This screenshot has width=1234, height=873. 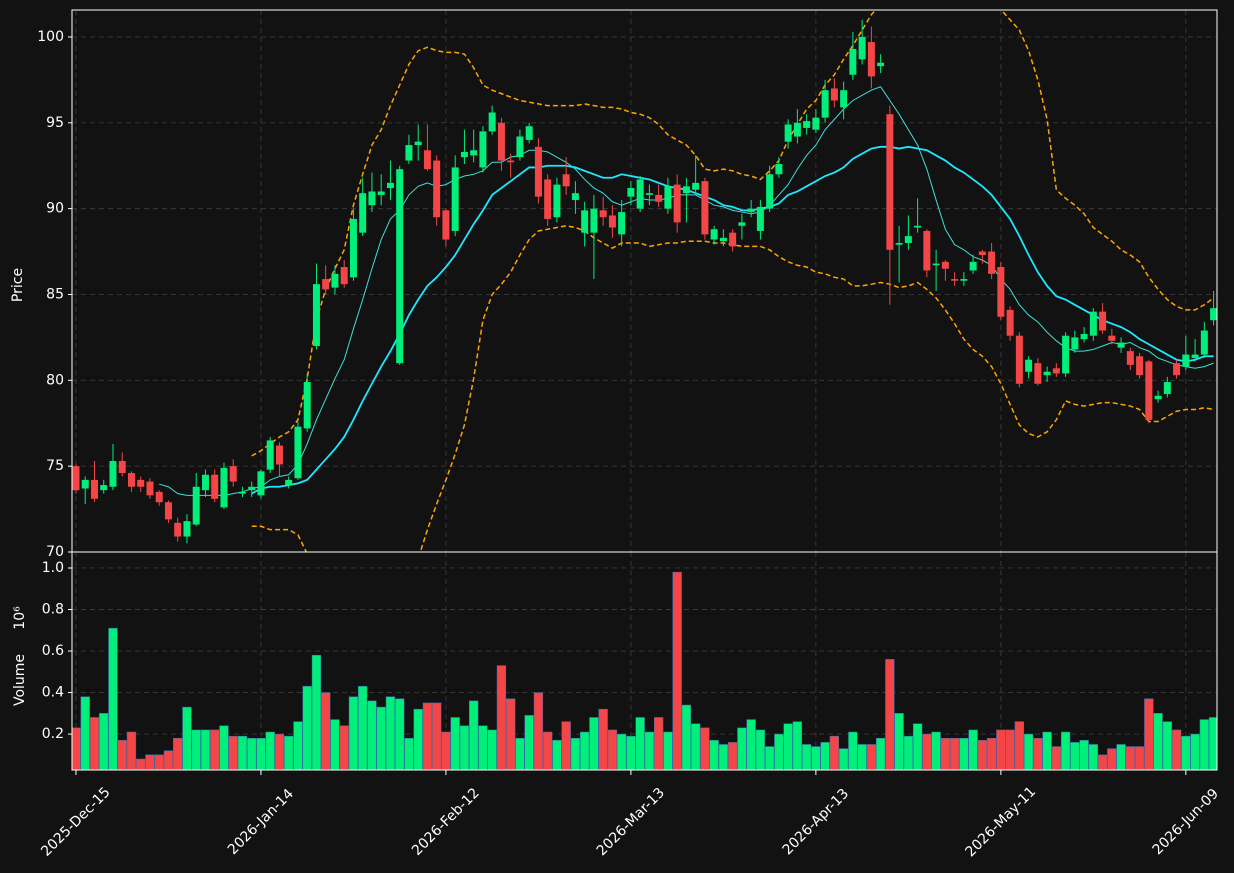 I want to click on y-axis-label: Volume, so click(x=20, y=680).